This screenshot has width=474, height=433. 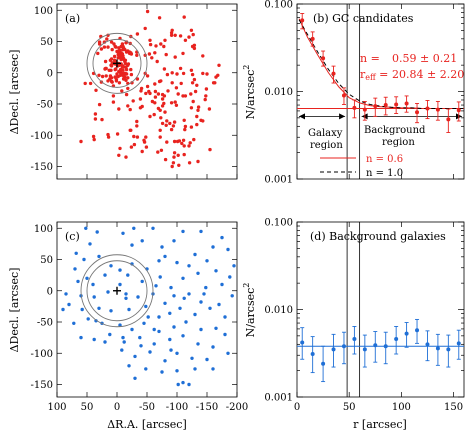 I want to click on fit-n-label: n =, so click(x=370, y=58).